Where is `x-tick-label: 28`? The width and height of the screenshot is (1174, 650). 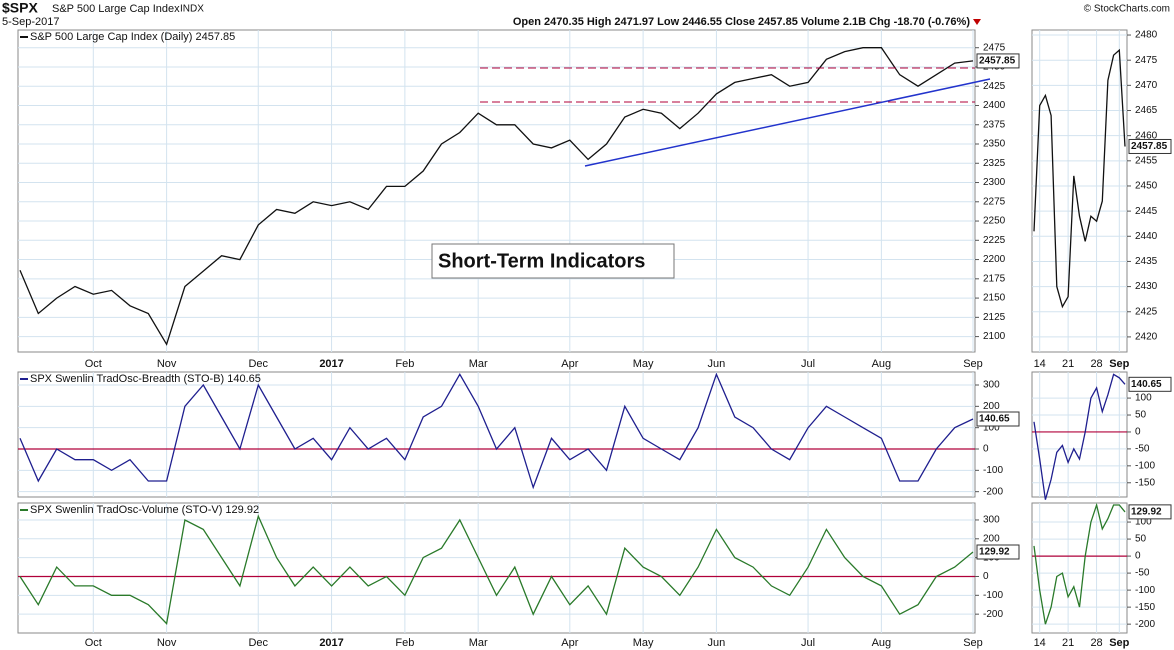 x-tick-label: 28 is located at coordinates (1096, 364).